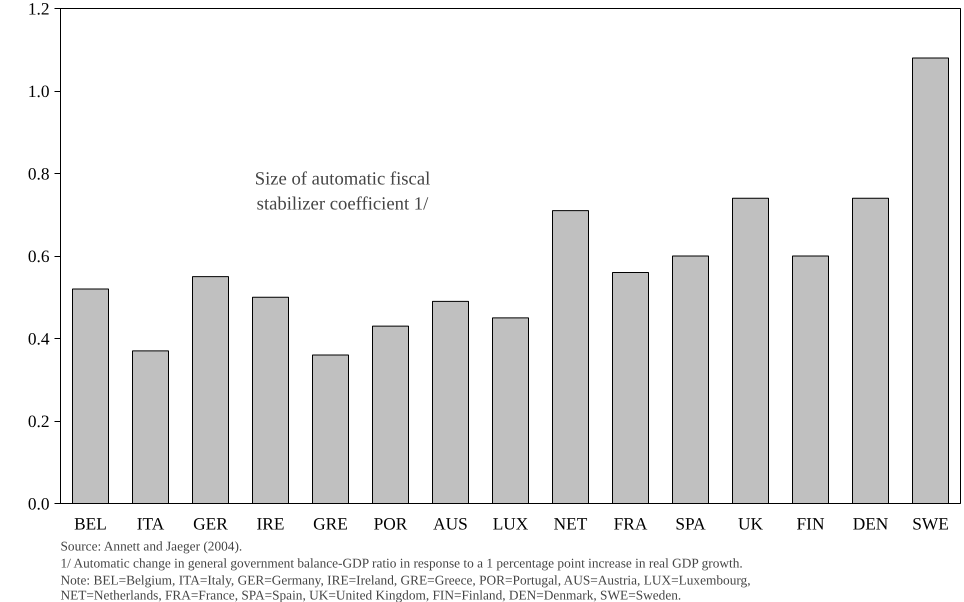 This screenshot has width=964, height=602. What do you see at coordinates (450, 524) in the screenshot?
I see `x-tick-label: AUS` at bounding box center [450, 524].